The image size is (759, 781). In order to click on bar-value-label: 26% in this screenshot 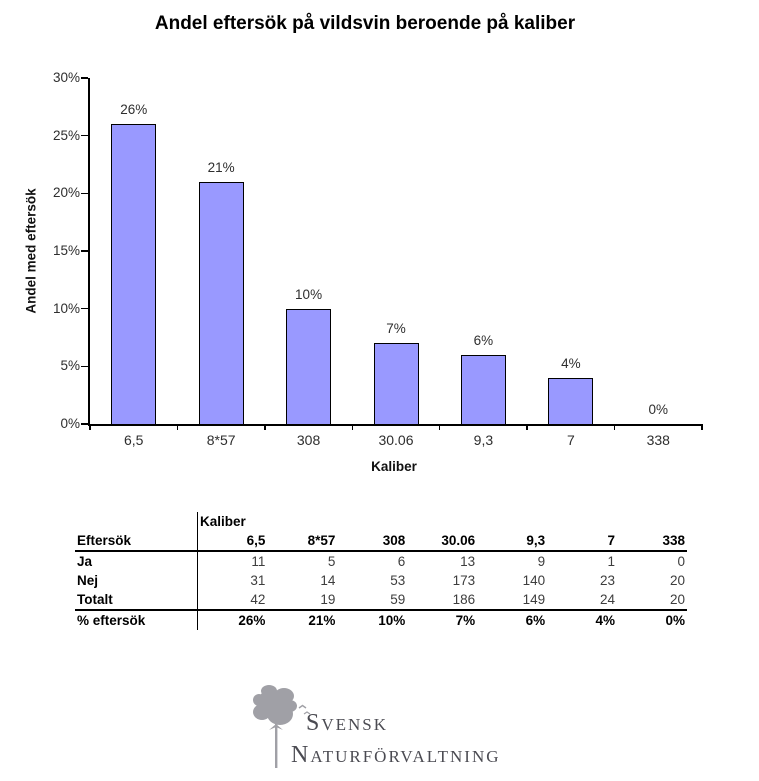, I will do `click(134, 110)`.